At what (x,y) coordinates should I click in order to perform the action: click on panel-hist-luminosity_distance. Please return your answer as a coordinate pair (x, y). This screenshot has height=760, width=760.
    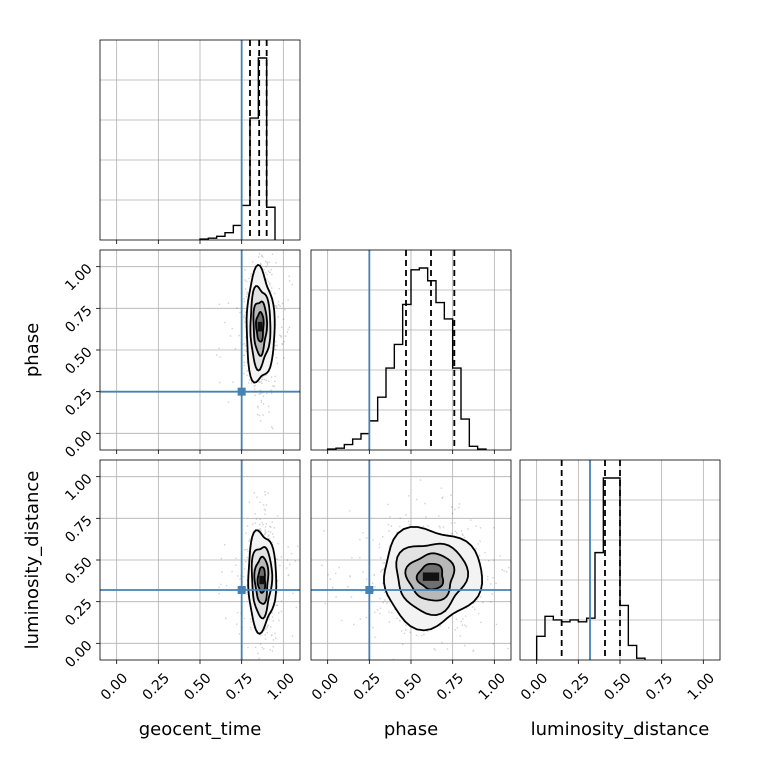
    Looking at the image, I should click on (620, 561).